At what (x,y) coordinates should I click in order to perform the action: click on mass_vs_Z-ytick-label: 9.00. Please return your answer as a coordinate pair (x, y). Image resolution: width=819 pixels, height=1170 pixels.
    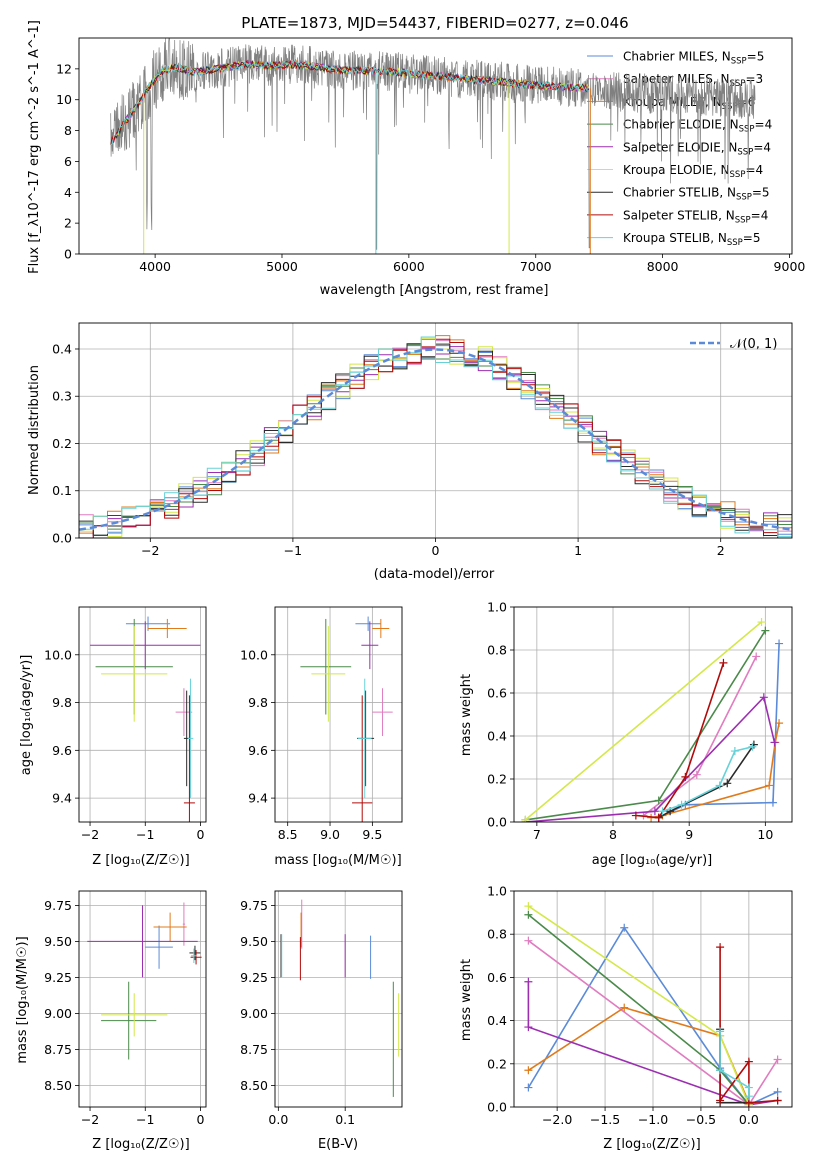
    Looking at the image, I should click on (58, 1013).